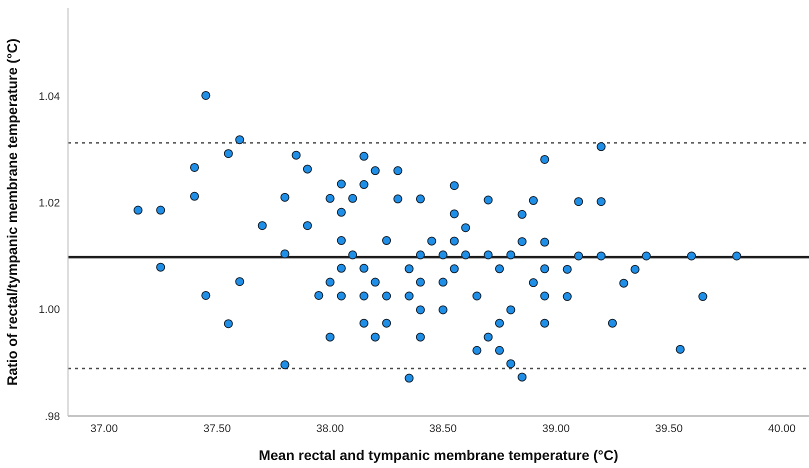 This screenshot has width=809, height=468. What do you see at coordinates (104, 428) in the screenshot?
I see `x-tick-label: 37.00` at bounding box center [104, 428].